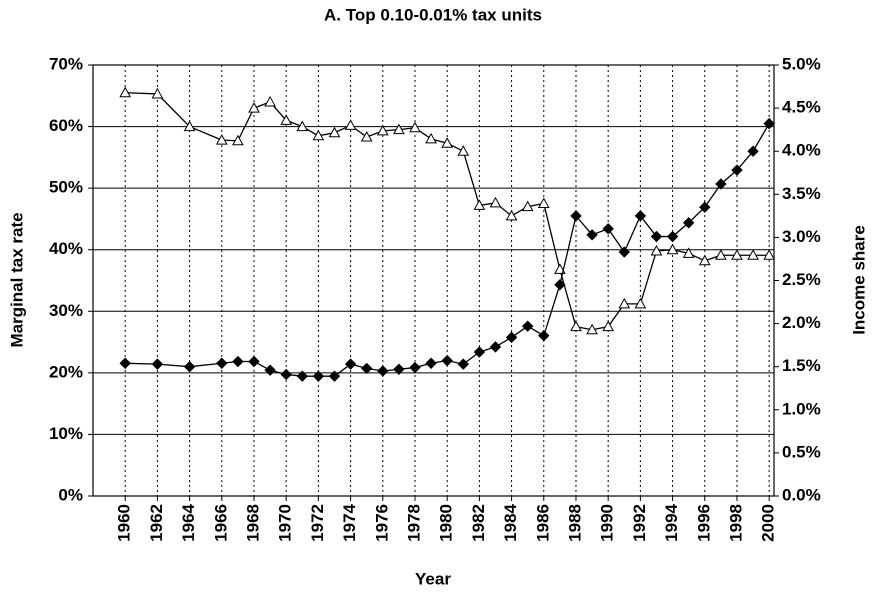  Describe the element at coordinates (801, 193) in the screenshot. I see `y2-tick-label: 3.5%` at that location.